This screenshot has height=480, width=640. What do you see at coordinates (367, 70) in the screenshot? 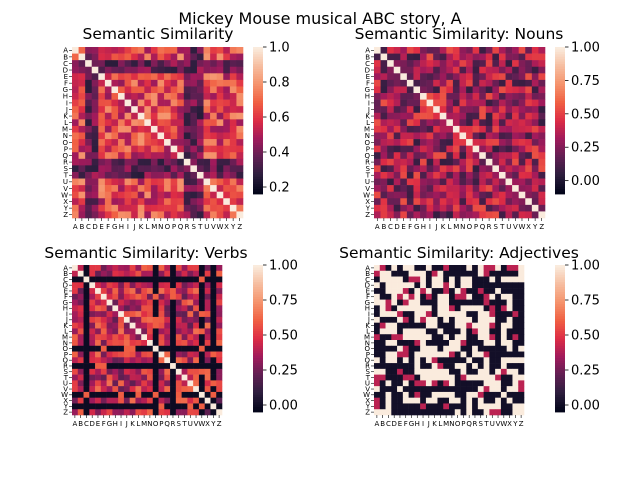
I see `row-tick-label: D` at bounding box center [367, 70].